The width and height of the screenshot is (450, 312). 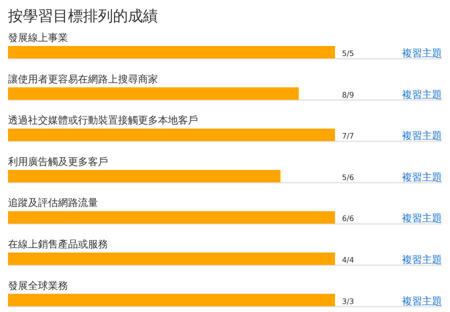 What do you see at coordinates (38, 38) in the screenshot?
I see `y-tick-label: 發展線上事業` at bounding box center [38, 38].